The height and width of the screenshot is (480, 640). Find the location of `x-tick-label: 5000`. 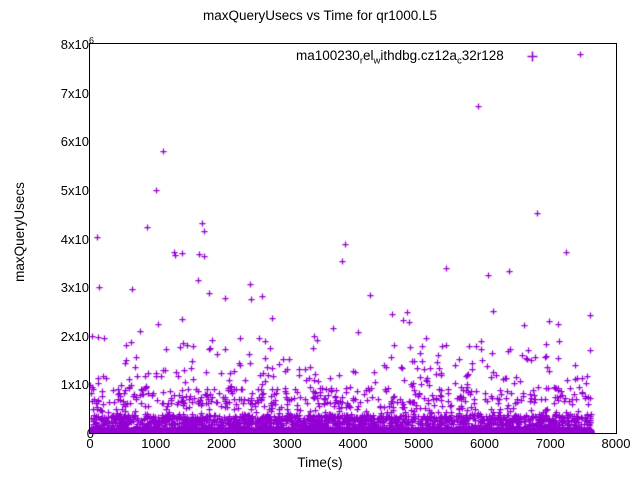

x-tick-label: 5000 is located at coordinates (419, 443).